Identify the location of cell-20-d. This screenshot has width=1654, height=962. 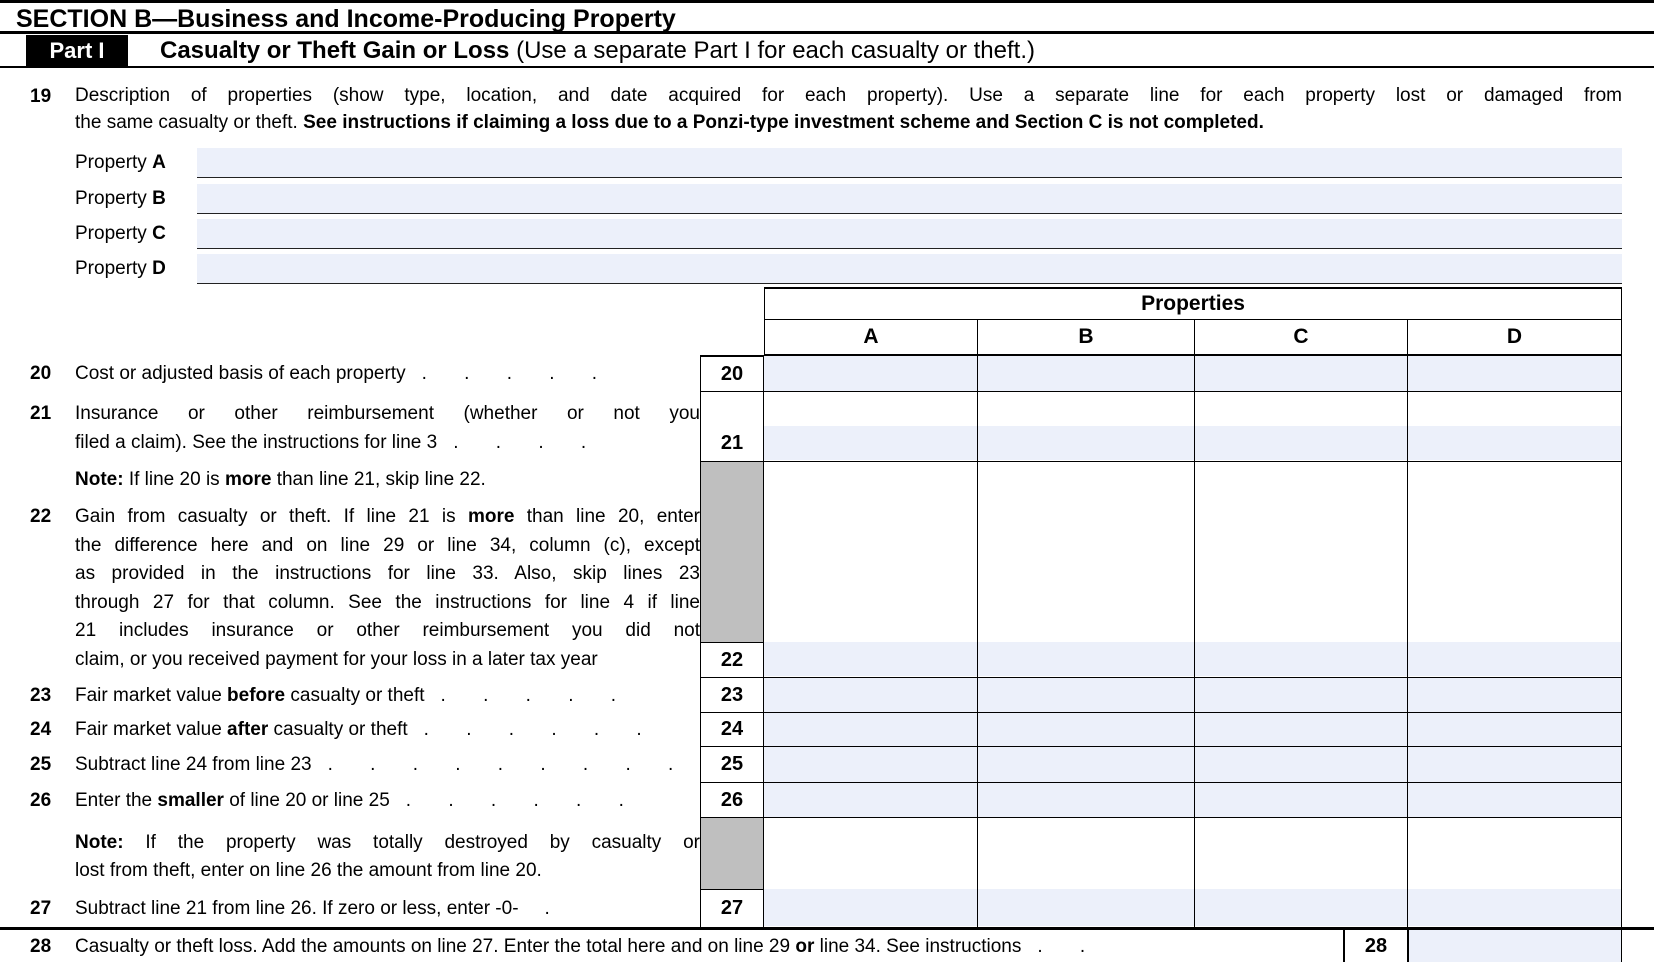
(1515, 374).